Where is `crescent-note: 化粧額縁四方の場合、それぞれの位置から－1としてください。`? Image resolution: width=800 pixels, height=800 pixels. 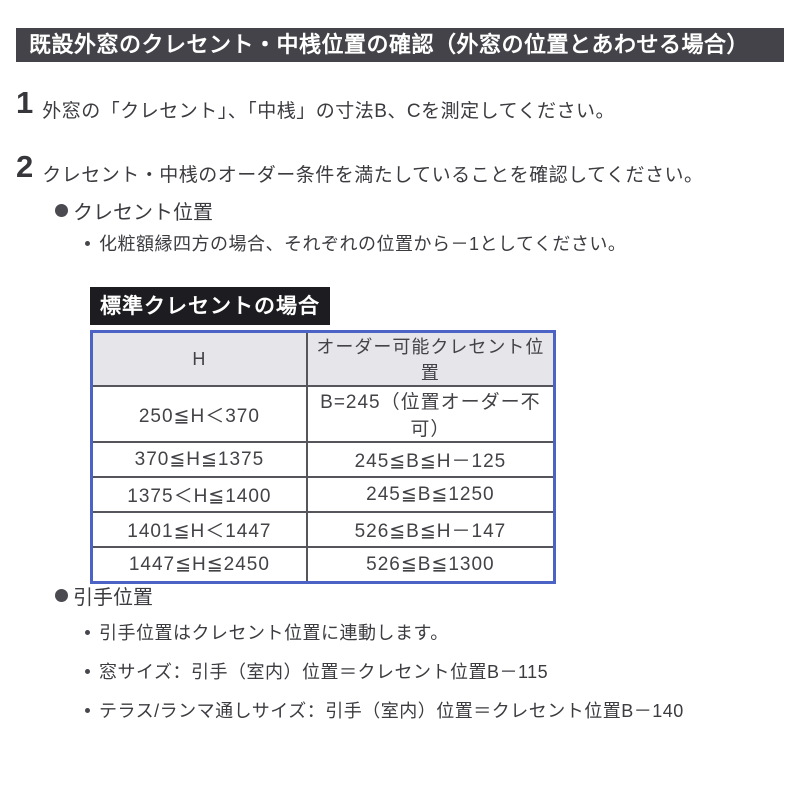 crescent-note: 化粧額縁四方の場合、それぞれの位置から－1としてください。 is located at coordinates (355, 243).